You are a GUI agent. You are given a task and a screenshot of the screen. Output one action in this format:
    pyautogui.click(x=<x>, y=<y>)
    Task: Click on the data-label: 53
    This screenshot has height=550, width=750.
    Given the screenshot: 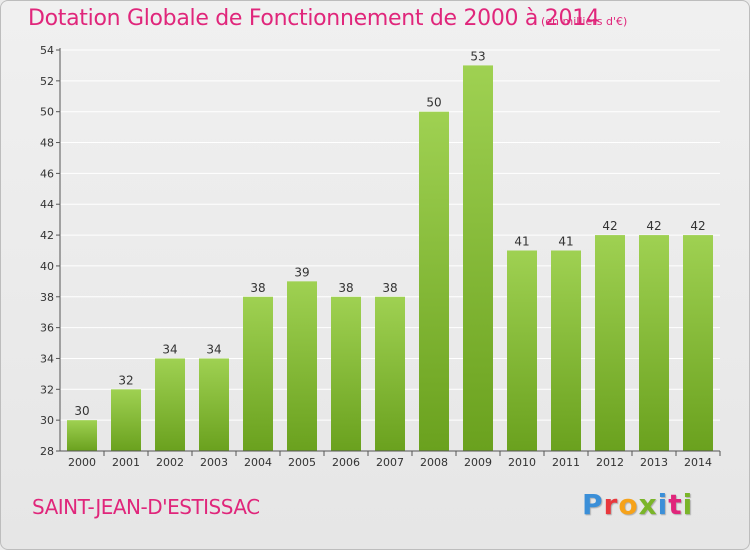 What is the action you would take?
    pyautogui.click(x=477, y=56)
    